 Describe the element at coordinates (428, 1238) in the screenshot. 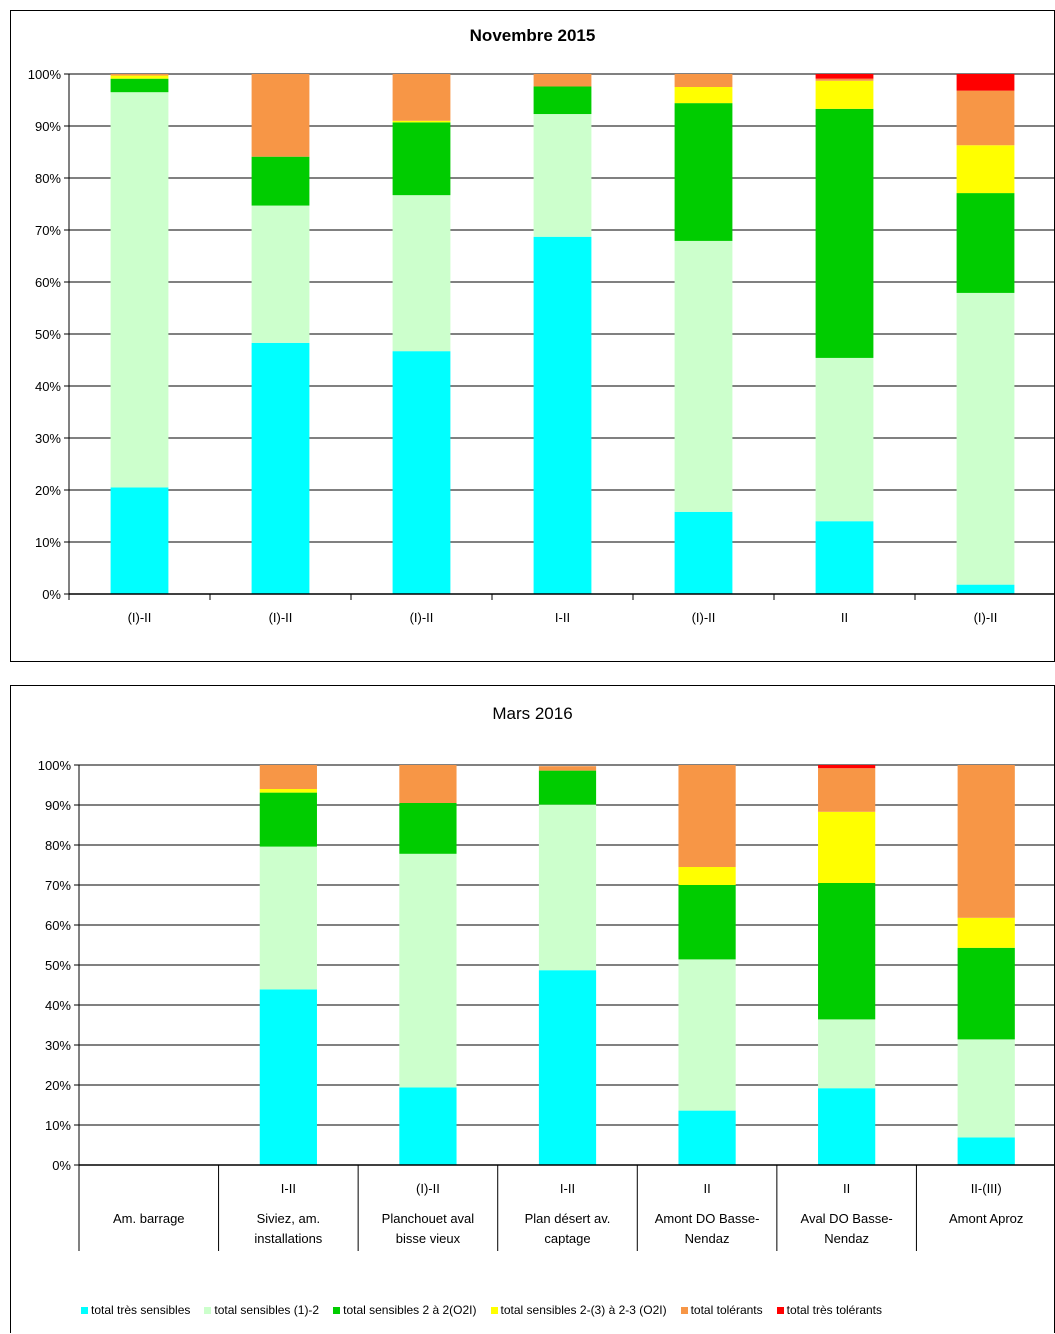

I see `category-name: bisse vieux` at that location.